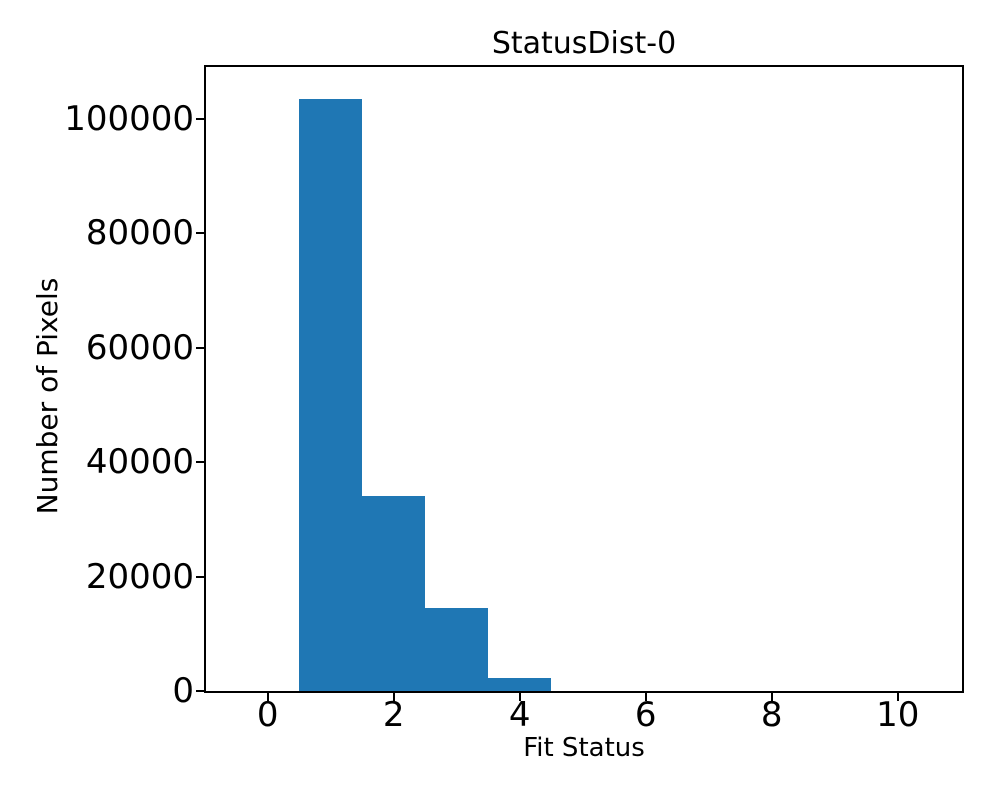 The width and height of the screenshot is (1000, 800). Describe the element at coordinates (771, 715) in the screenshot. I see `x-tick-label: 8` at that location.